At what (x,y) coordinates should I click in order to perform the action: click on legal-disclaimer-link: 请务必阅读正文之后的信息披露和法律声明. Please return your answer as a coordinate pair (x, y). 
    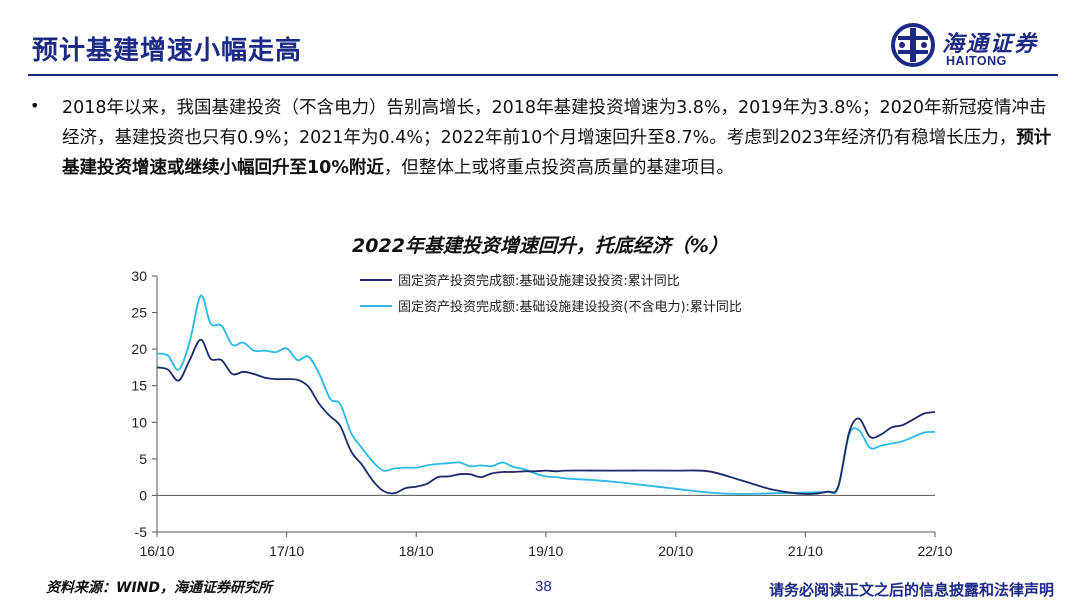
    Looking at the image, I should click on (911, 590).